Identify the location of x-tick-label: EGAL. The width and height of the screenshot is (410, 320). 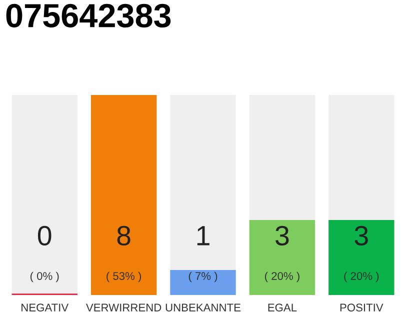
(282, 308).